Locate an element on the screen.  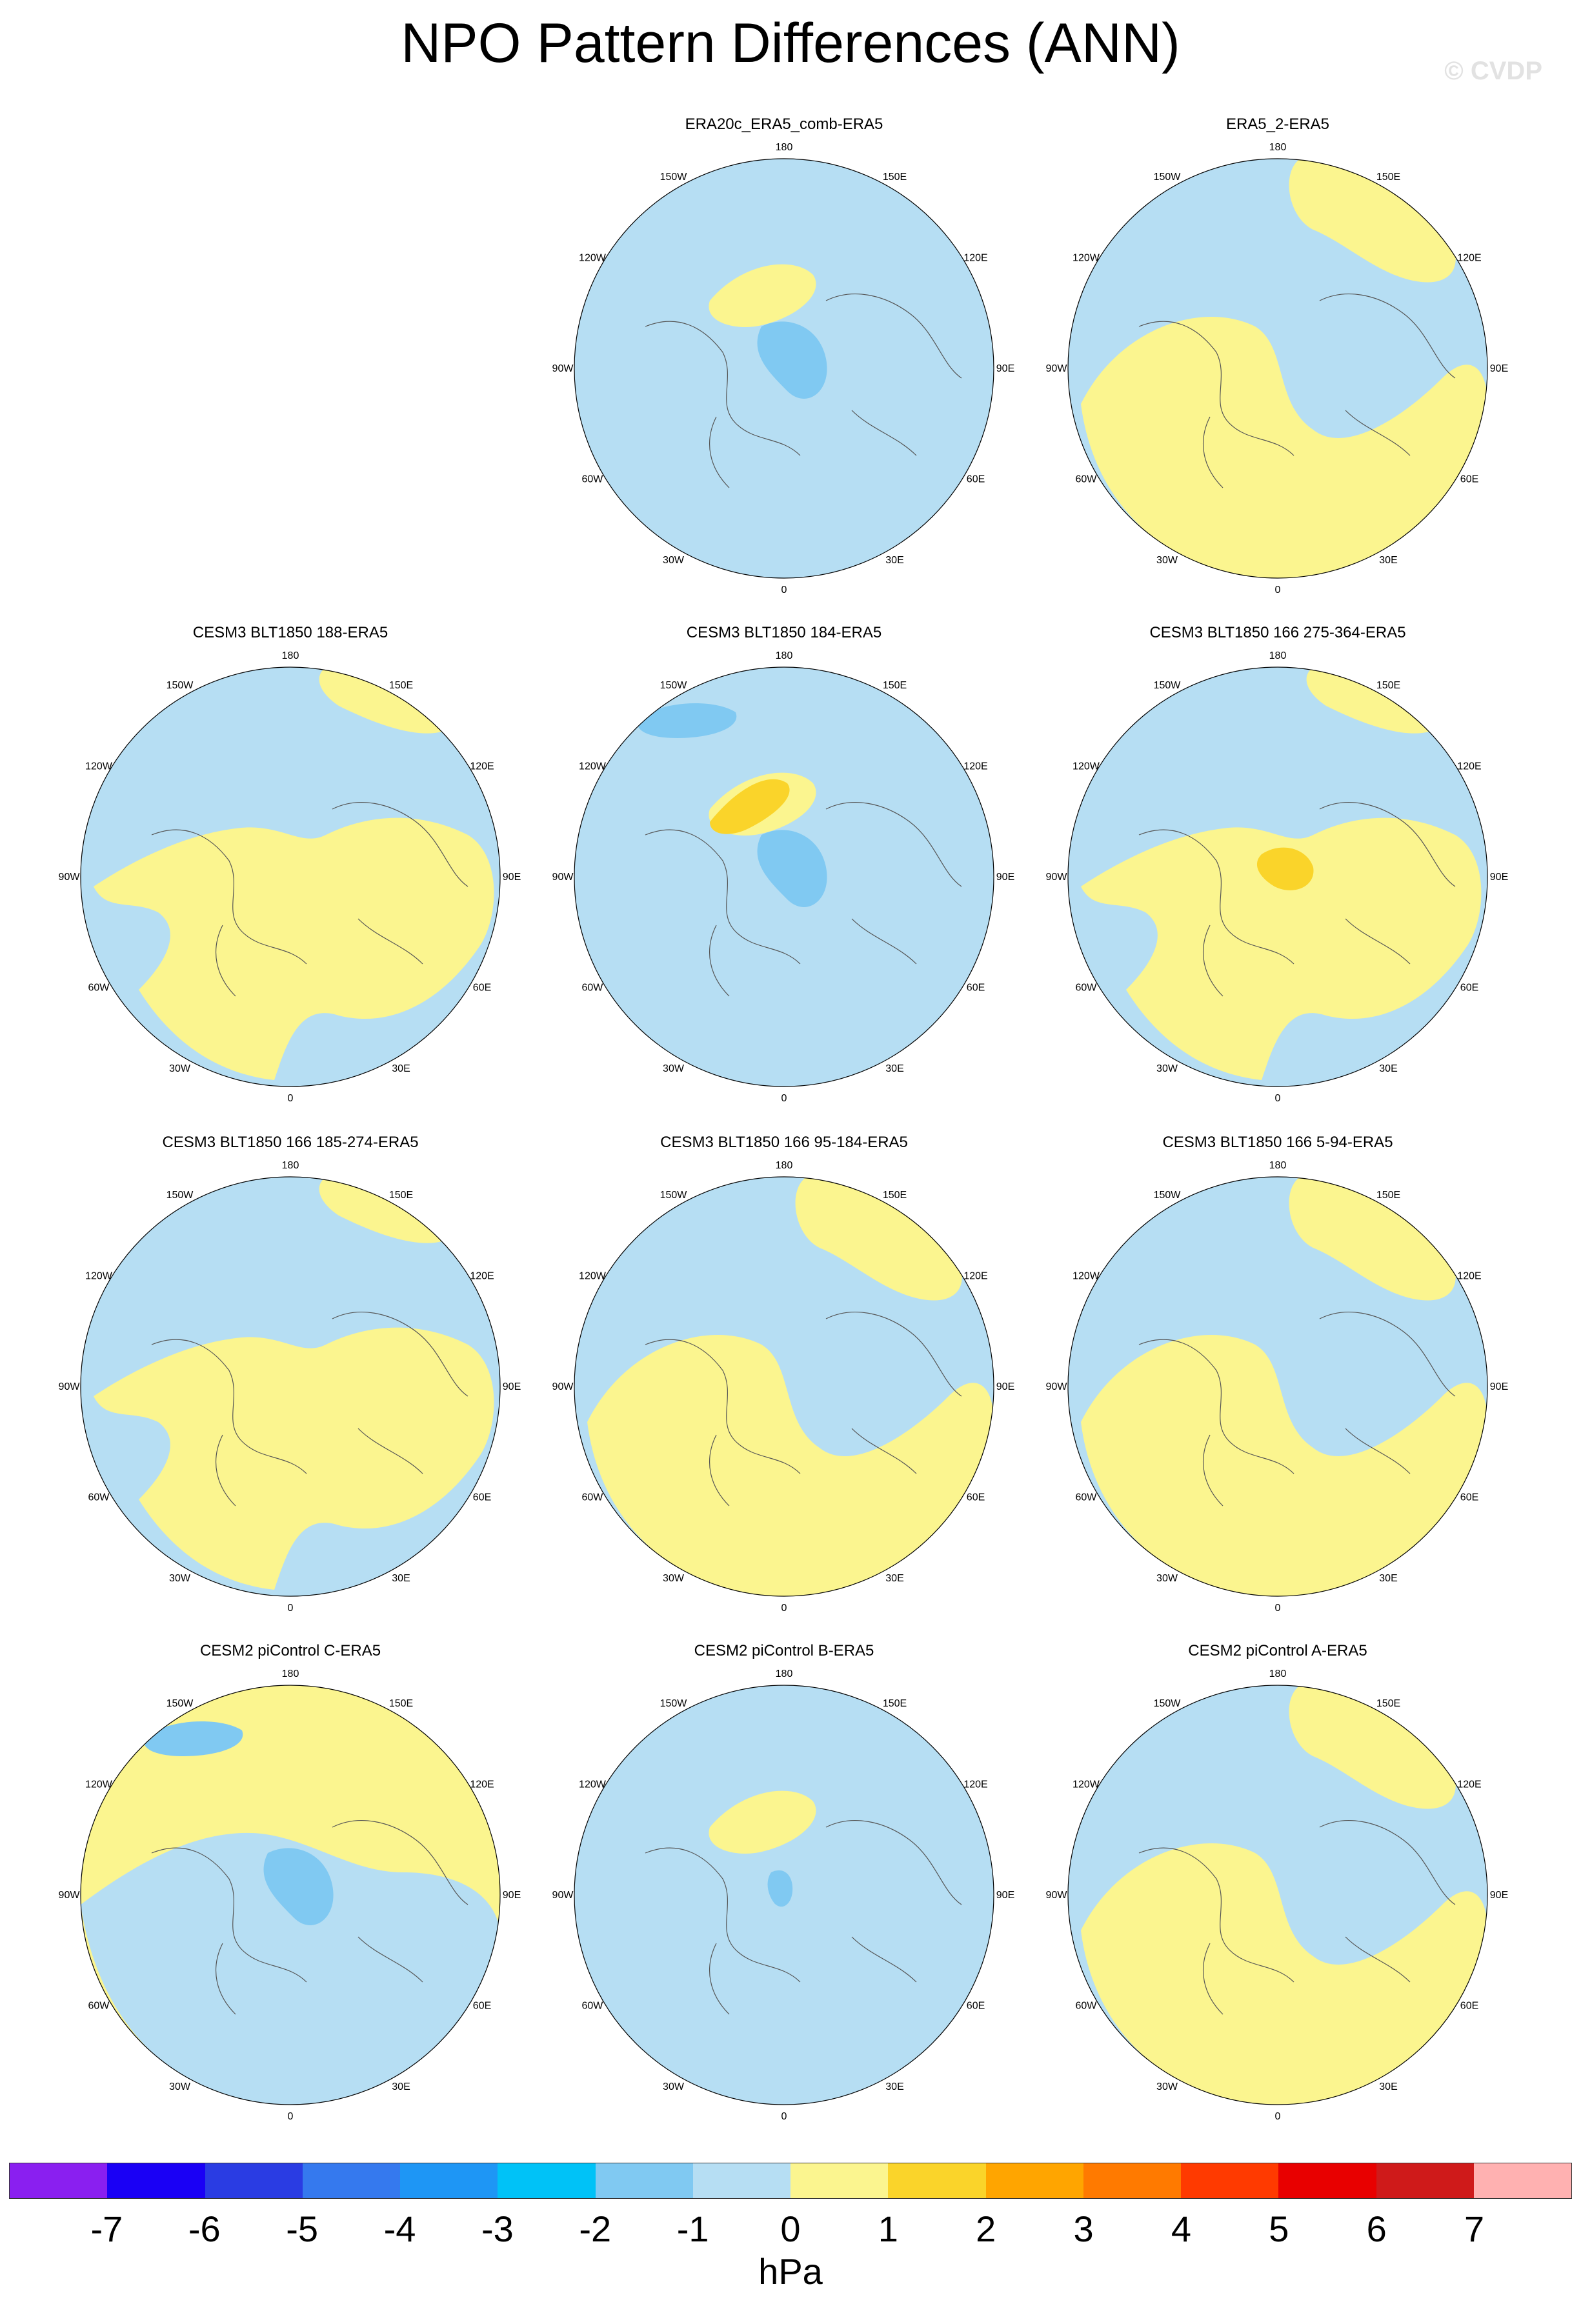
colorbar is located at coordinates (790, 2181).